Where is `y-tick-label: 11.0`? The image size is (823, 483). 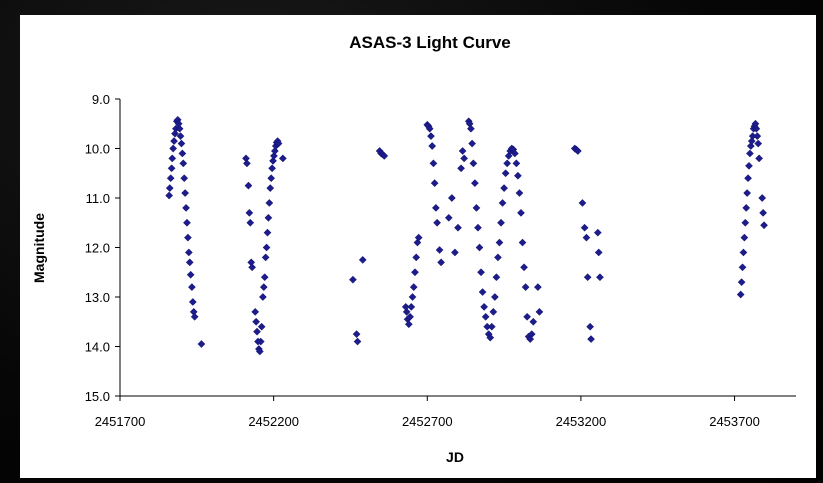
y-tick-label: 11.0 is located at coordinates (98, 198).